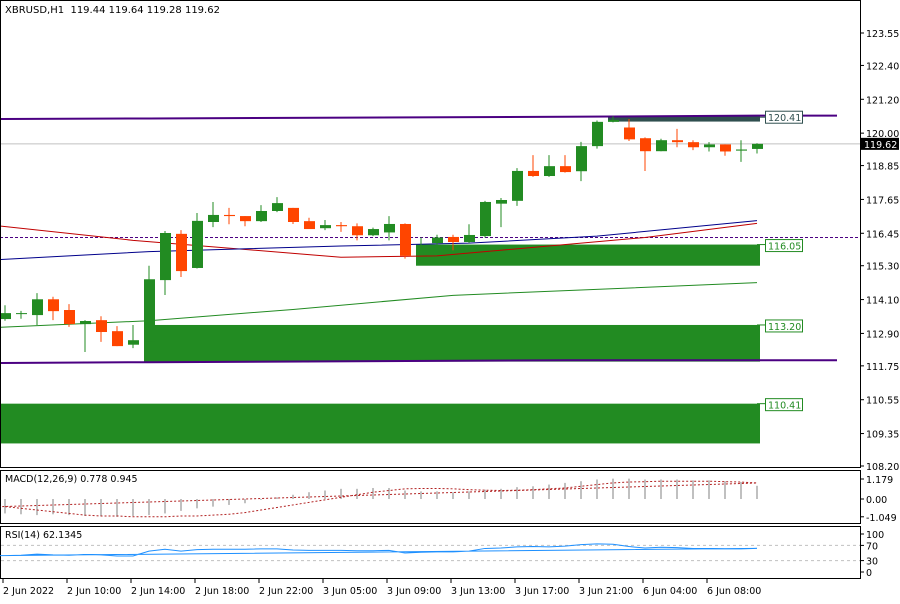  What do you see at coordinates (879, 480) in the screenshot?
I see `macd-y-tick-label: 1.179` at bounding box center [879, 480].